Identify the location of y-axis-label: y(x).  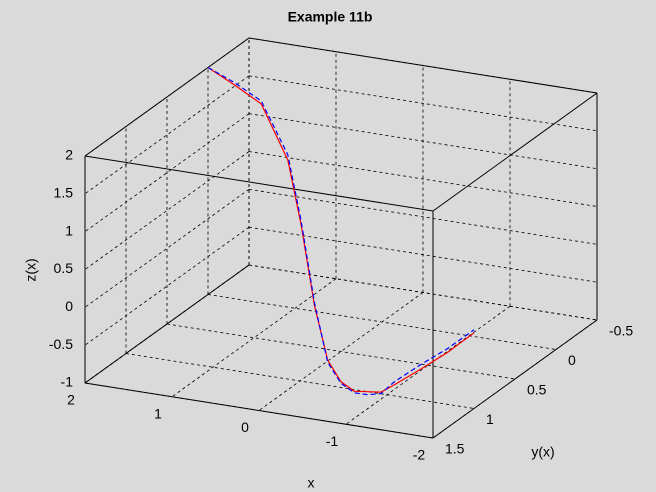
(542, 452).